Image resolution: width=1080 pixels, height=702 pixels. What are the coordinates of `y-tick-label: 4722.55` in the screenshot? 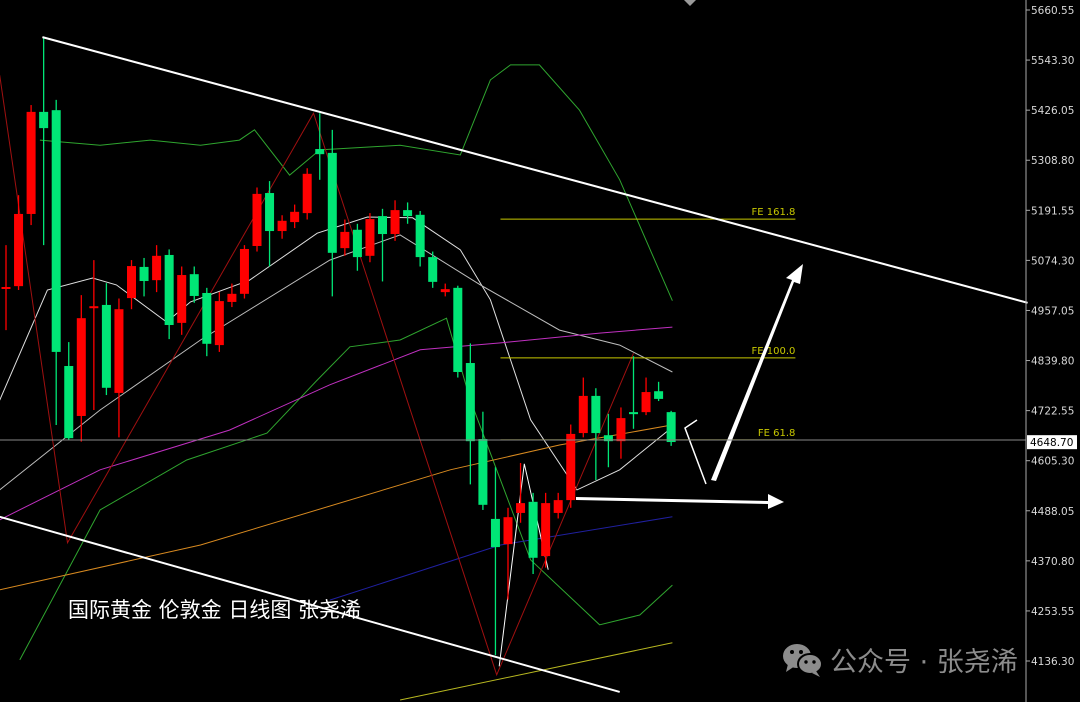 It's located at (1052, 412).